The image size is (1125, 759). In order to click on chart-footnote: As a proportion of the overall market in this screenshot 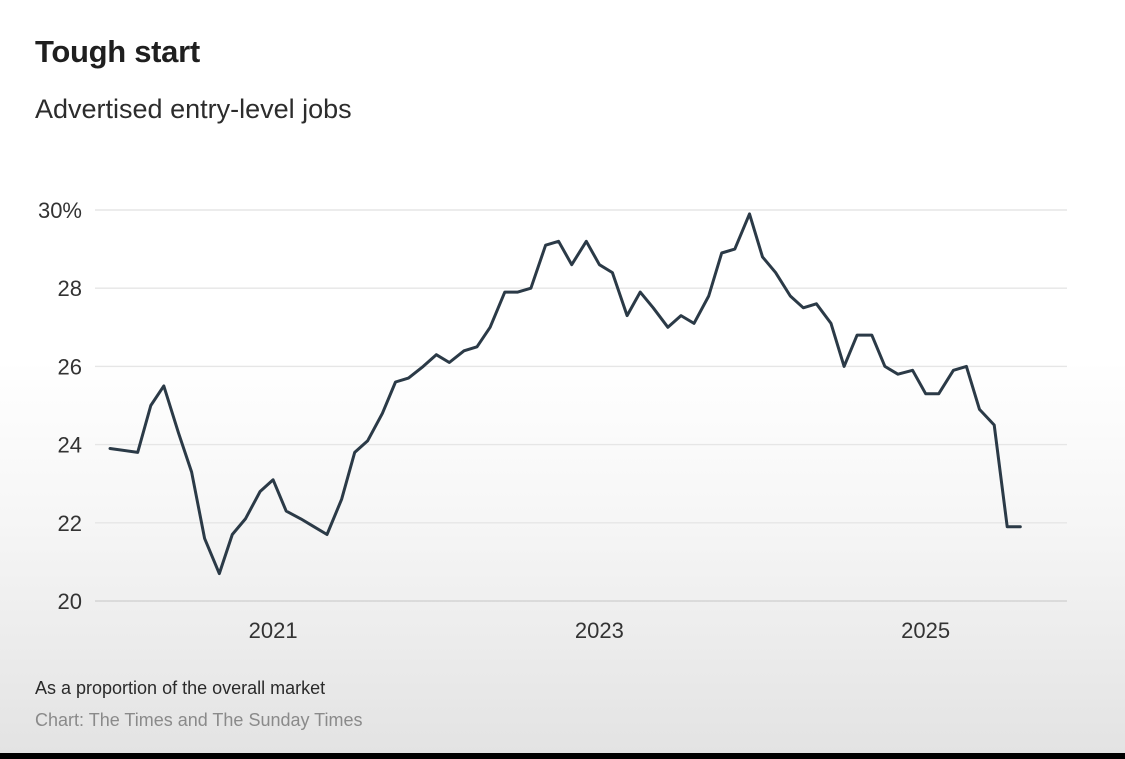, I will do `click(180, 688)`.